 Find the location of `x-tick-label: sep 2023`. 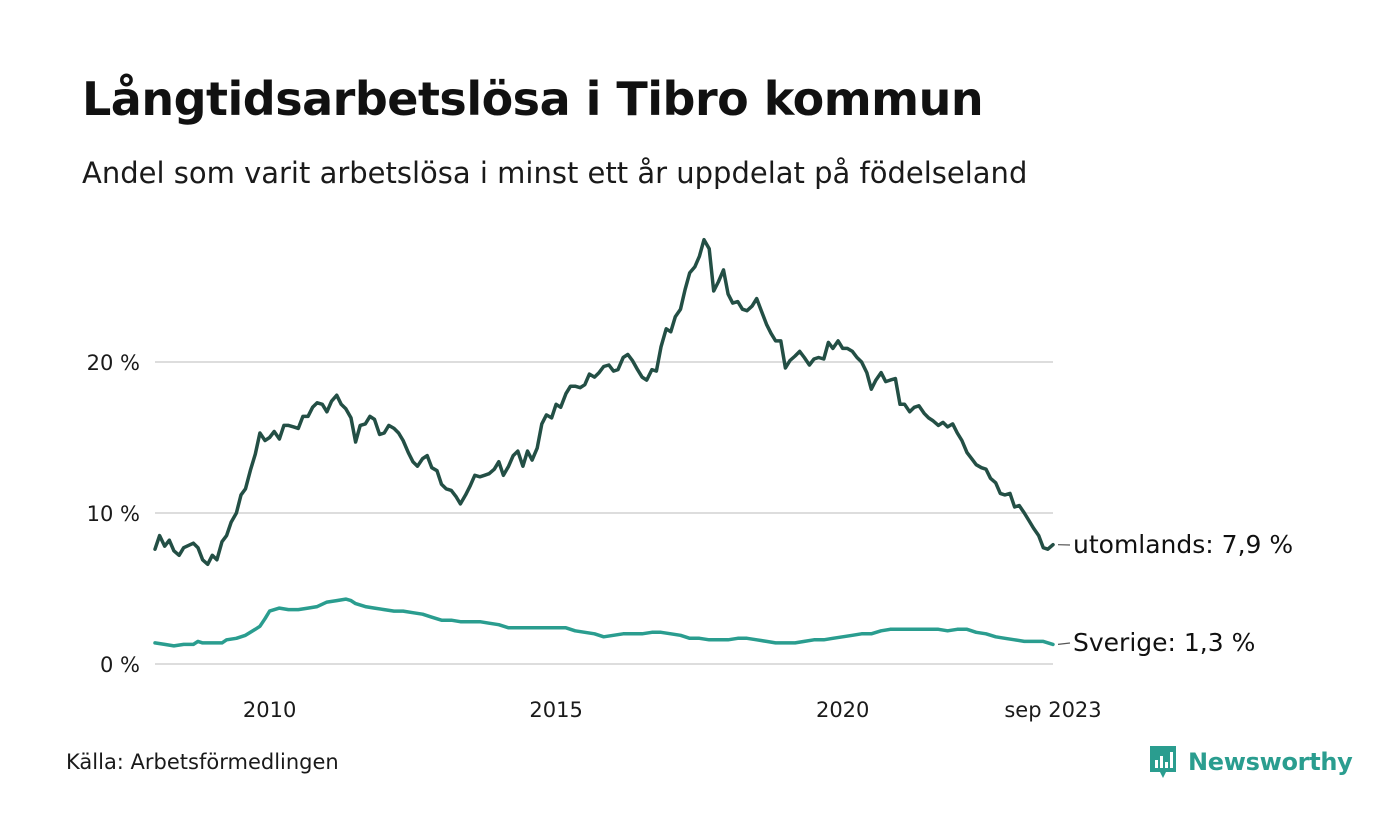

x-tick-label: sep 2023 is located at coordinates (1052, 710).